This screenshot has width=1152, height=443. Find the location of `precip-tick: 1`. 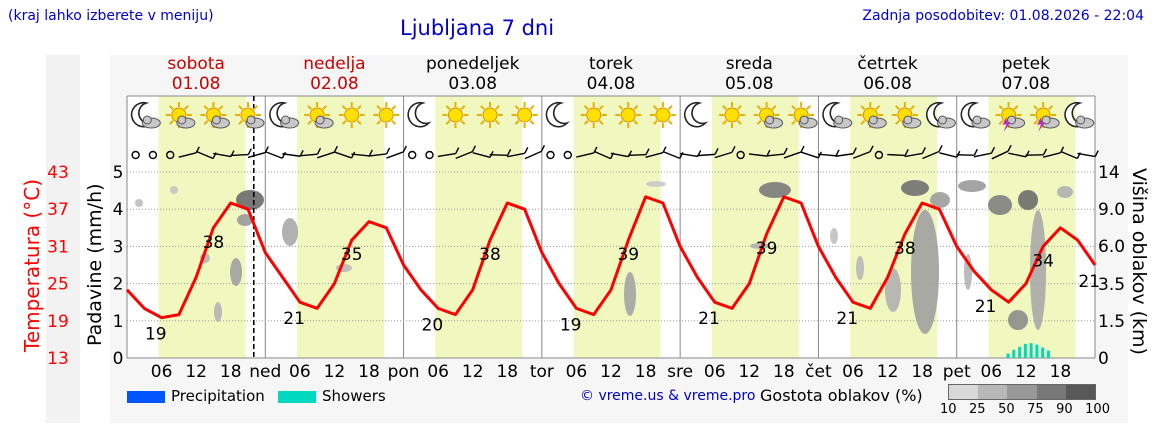

precip-tick: 1 is located at coordinates (118, 322).